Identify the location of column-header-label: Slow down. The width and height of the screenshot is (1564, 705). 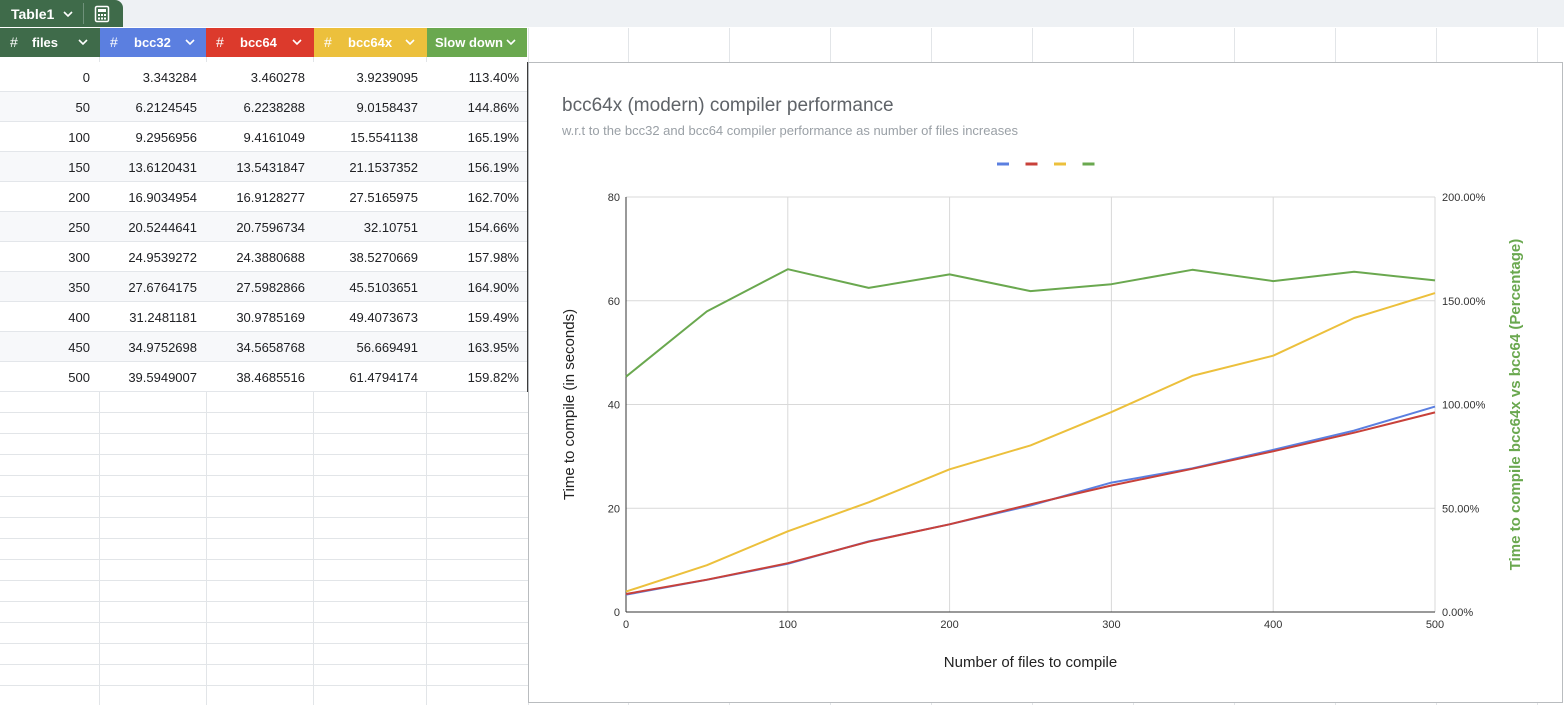
(469, 42).